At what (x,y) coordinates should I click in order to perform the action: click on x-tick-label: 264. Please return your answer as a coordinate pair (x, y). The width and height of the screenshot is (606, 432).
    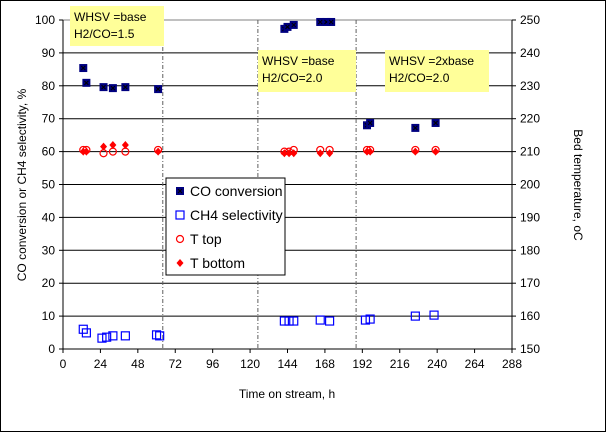
    Looking at the image, I should click on (475, 364).